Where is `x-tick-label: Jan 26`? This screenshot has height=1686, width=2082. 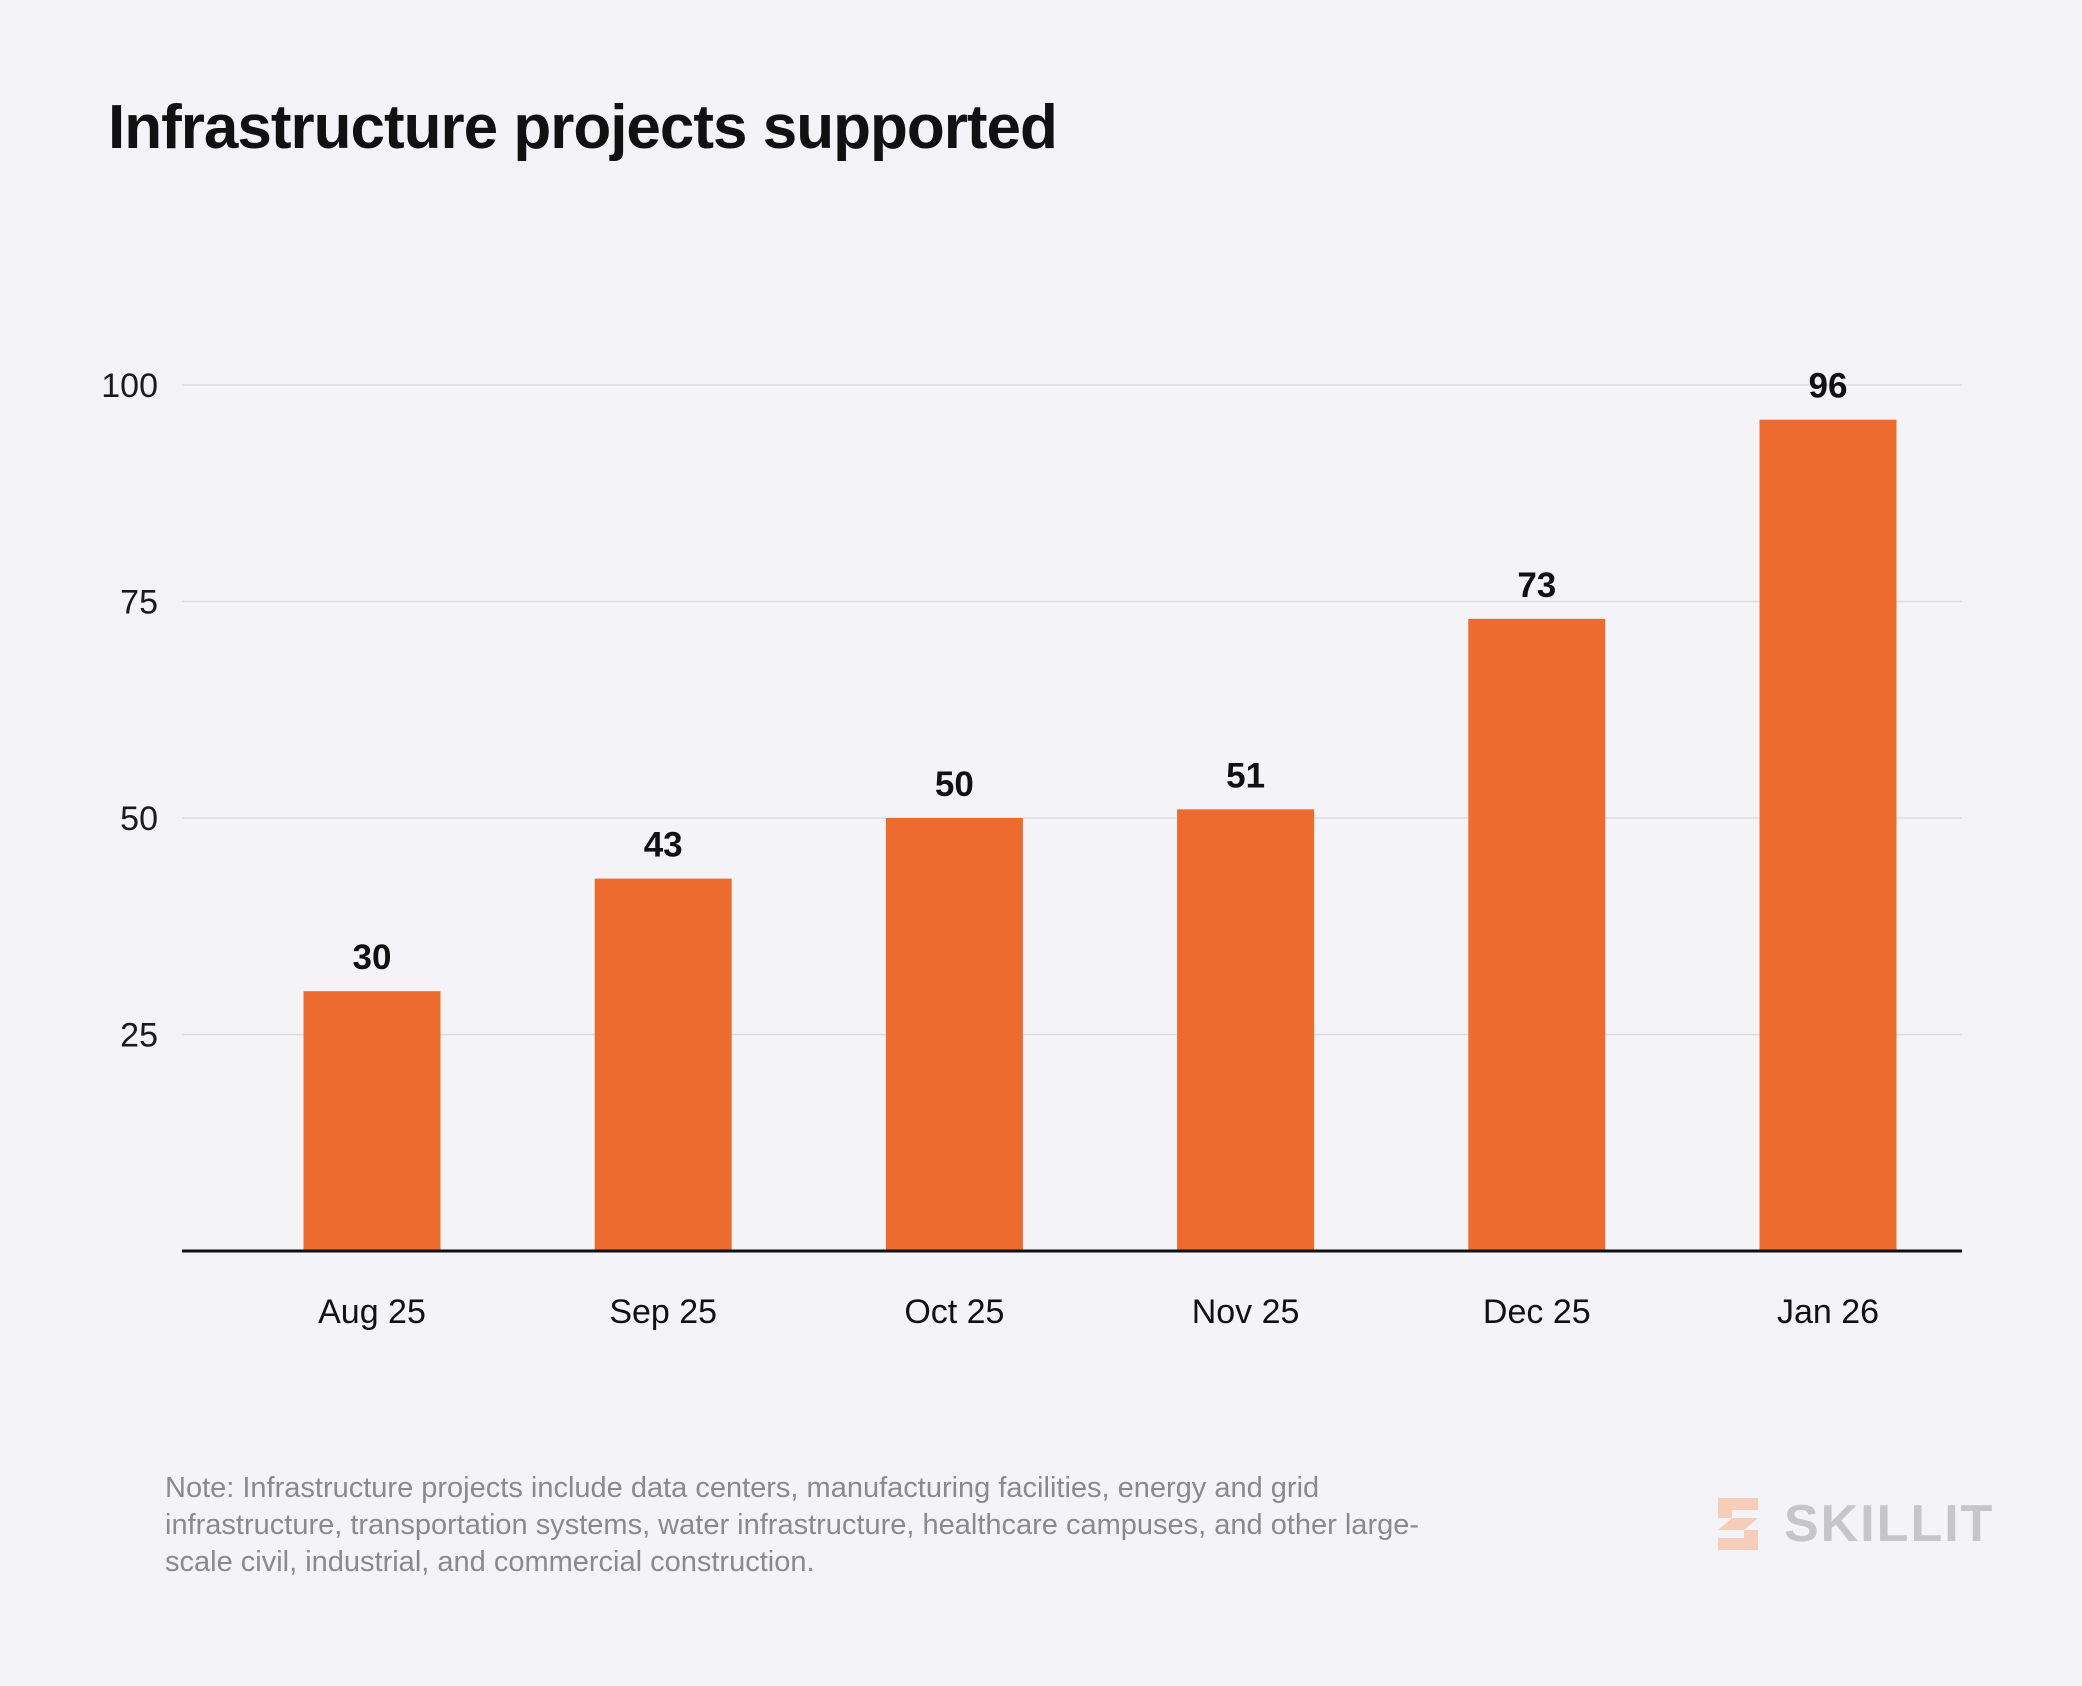 x-tick-label: Jan 26 is located at coordinates (1828, 1312).